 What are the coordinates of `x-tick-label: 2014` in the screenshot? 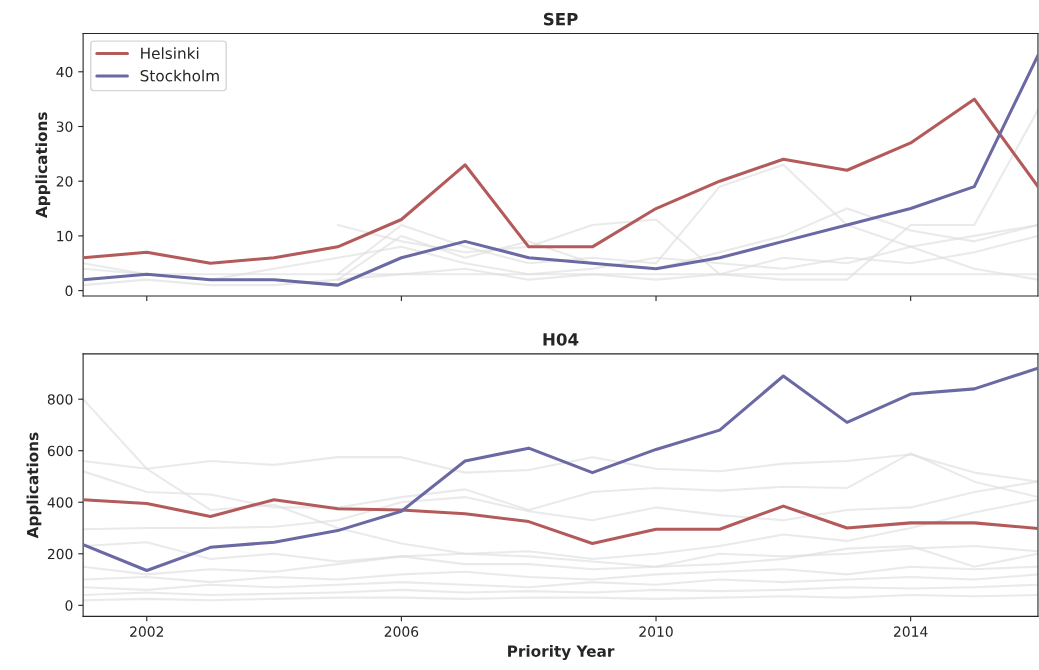 It's located at (910, 631).